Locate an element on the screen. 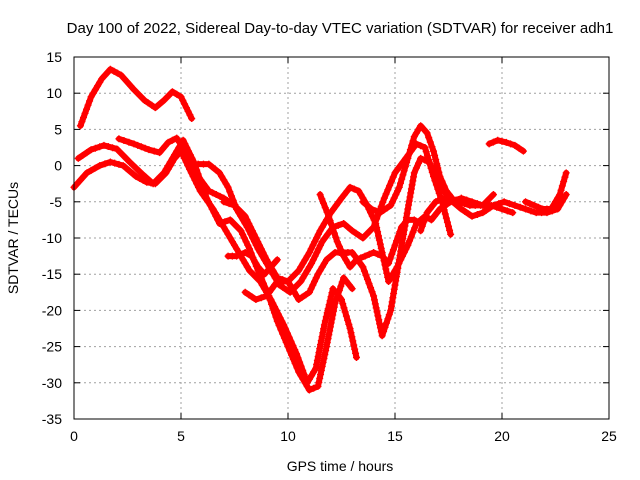 The height and width of the screenshot is (480, 640). y-axis-label: SDTVAR / TECUs is located at coordinates (13, 238).